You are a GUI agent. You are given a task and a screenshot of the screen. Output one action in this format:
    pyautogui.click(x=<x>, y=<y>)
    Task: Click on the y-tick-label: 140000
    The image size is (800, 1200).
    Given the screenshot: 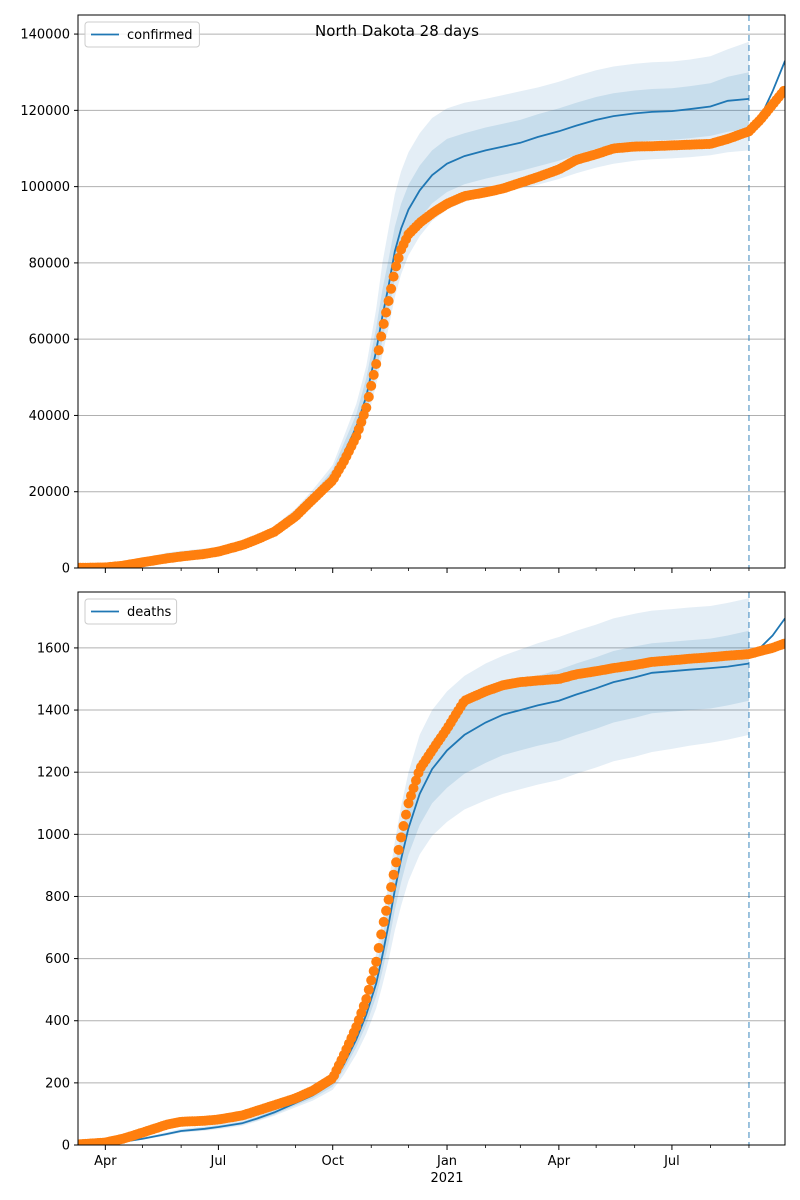 What is the action you would take?
    pyautogui.click(x=45, y=35)
    